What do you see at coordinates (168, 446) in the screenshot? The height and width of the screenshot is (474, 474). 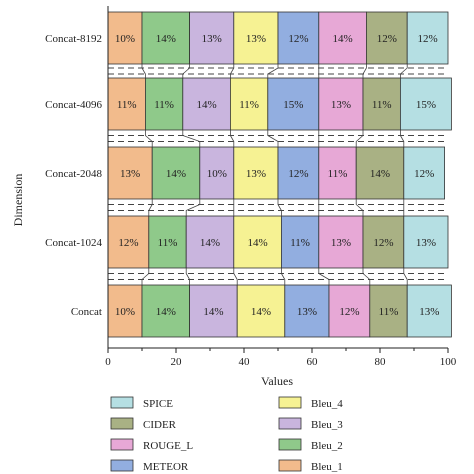 I see `legend-label: ROUGE_L` at bounding box center [168, 446].